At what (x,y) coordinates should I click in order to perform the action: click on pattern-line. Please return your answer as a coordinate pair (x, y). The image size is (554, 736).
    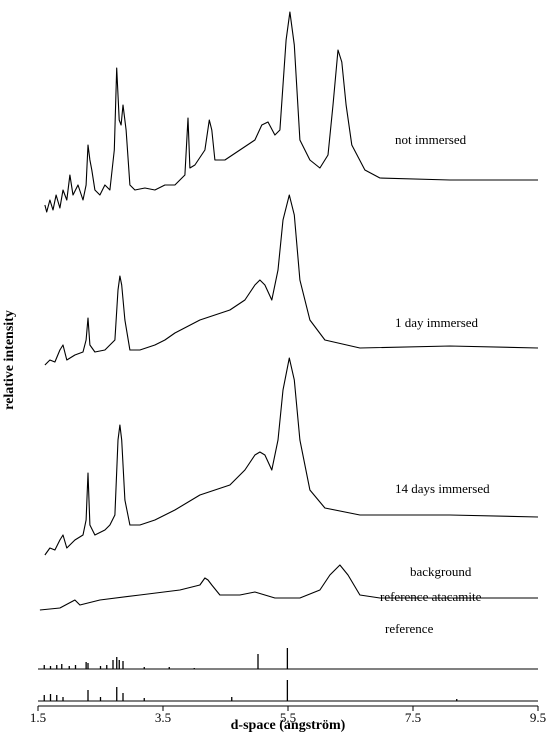
    Looking at the image, I should click on (288, 587).